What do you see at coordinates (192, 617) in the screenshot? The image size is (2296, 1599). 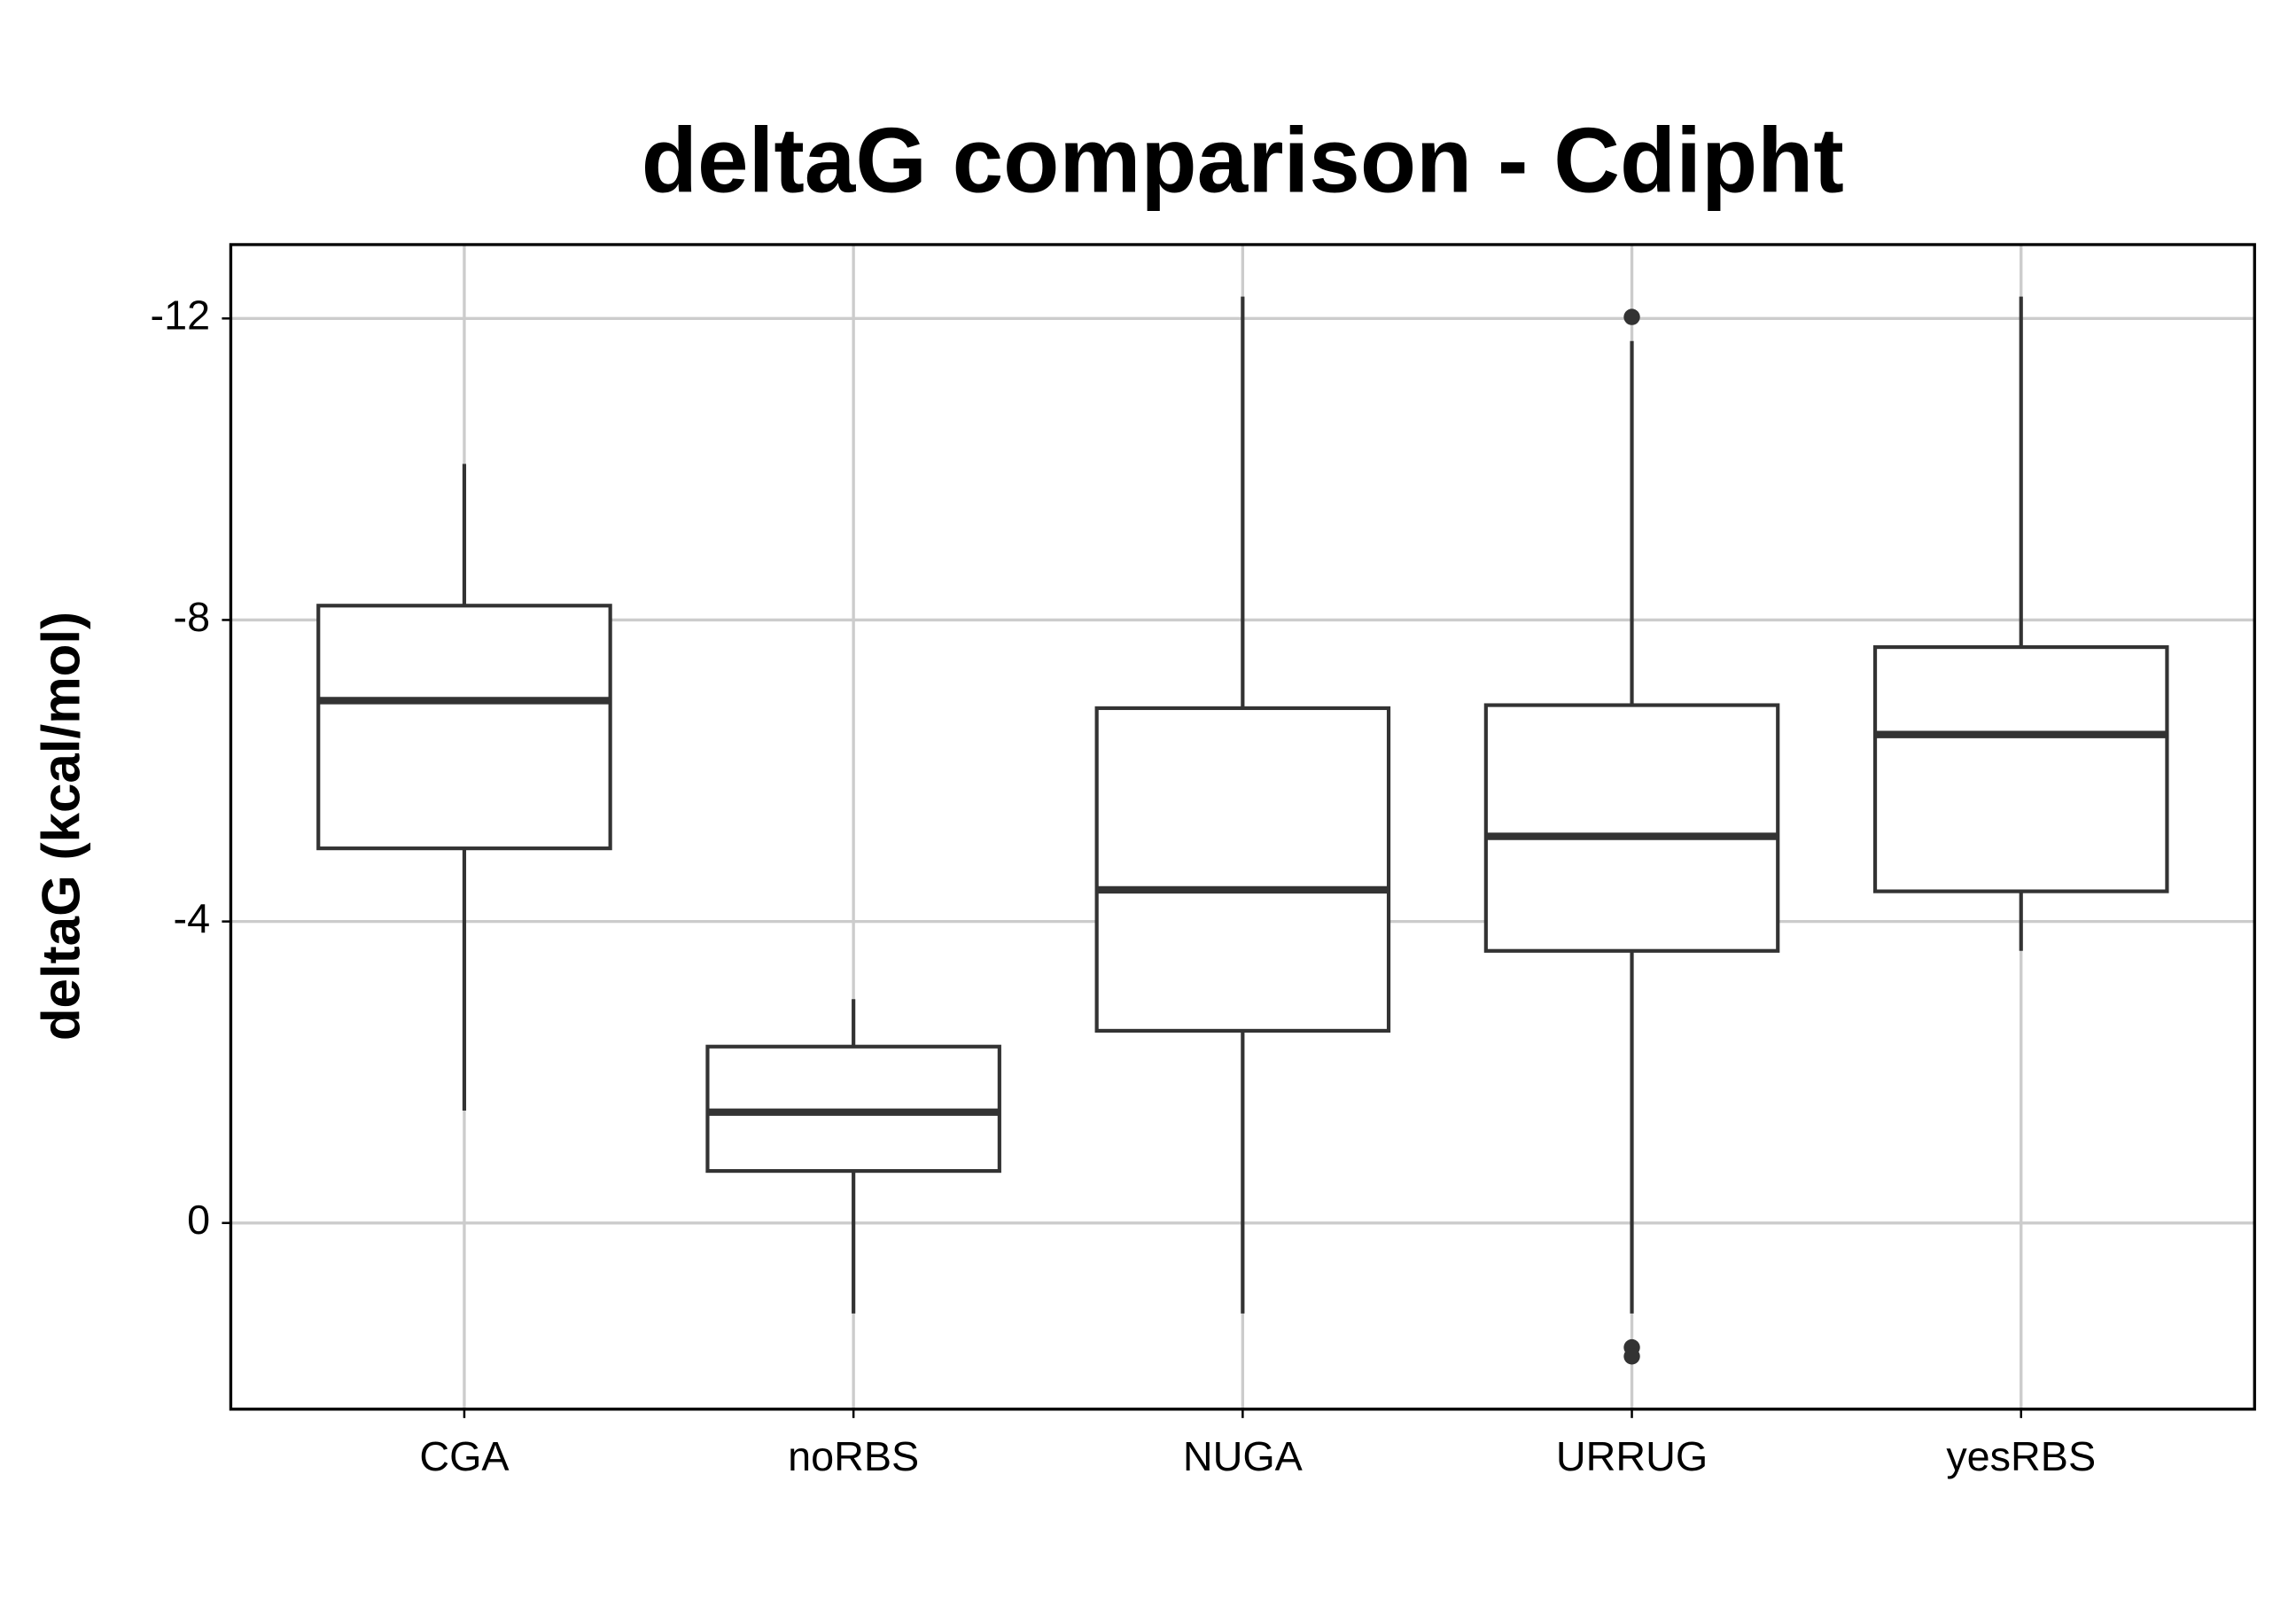 I see `y-tick-label: -8` at bounding box center [192, 617].